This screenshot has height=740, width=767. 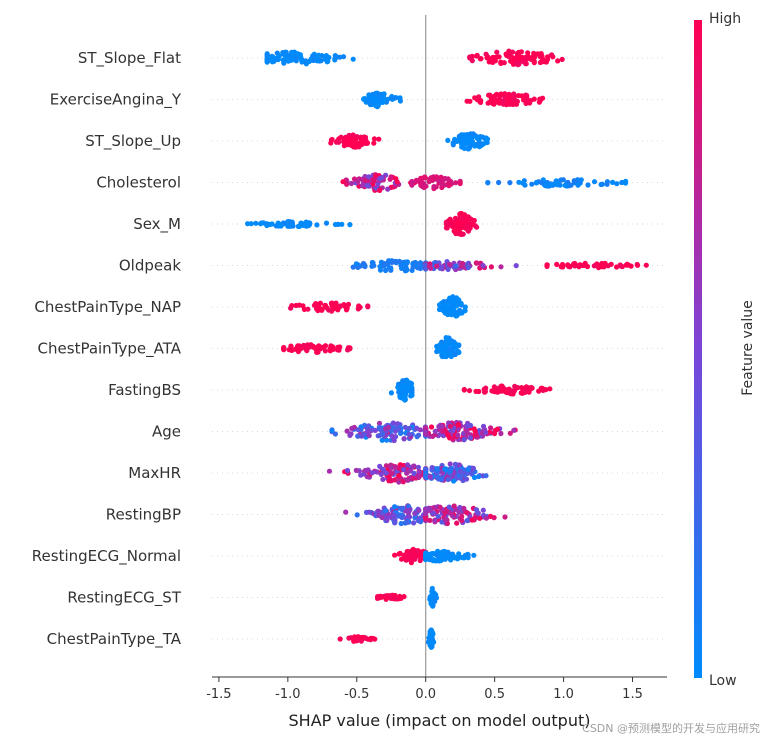 What do you see at coordinates (110, 349) in the screenshot?
I see `feature-label: ChestPainType_ATA` at bounding box center [110, 349].